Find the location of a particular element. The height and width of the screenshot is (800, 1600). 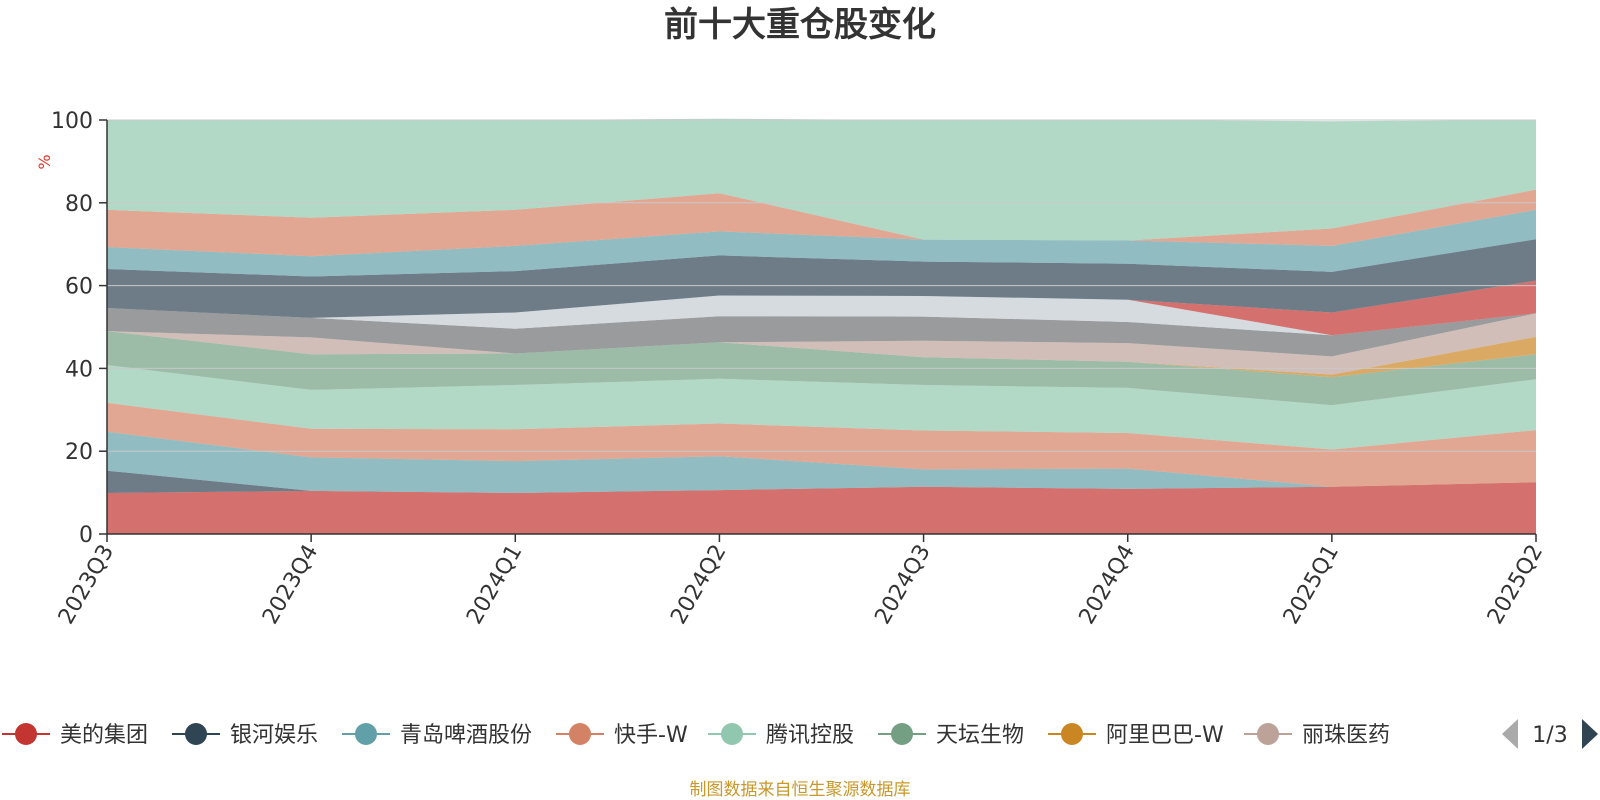

legend-label: 丽珠医药 is located at coordinates (1346, 735).